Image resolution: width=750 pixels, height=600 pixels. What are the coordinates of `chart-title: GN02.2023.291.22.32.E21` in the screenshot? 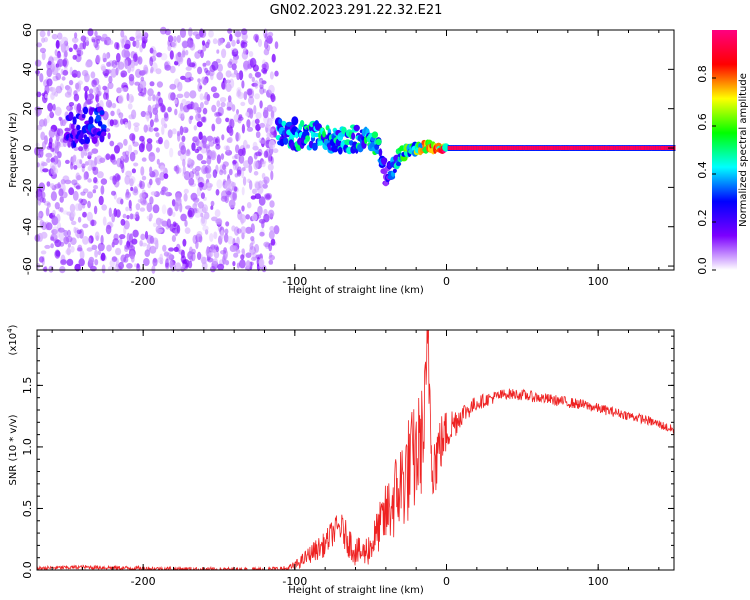 It's located at (356, 10).